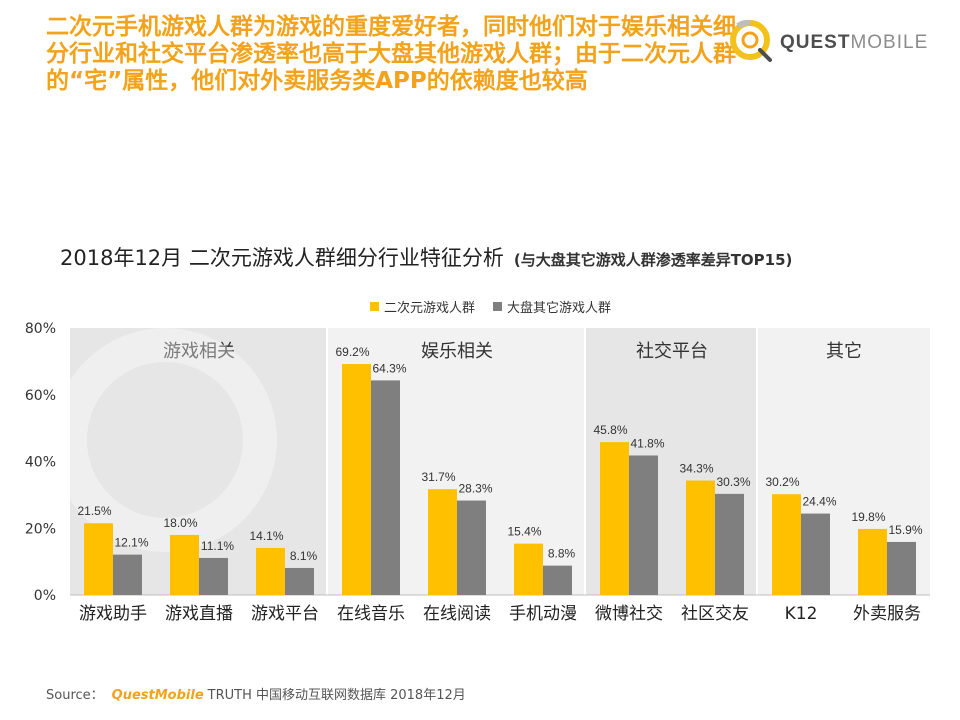  I want to click on group-label: 游戏相关, so click(199, 351).